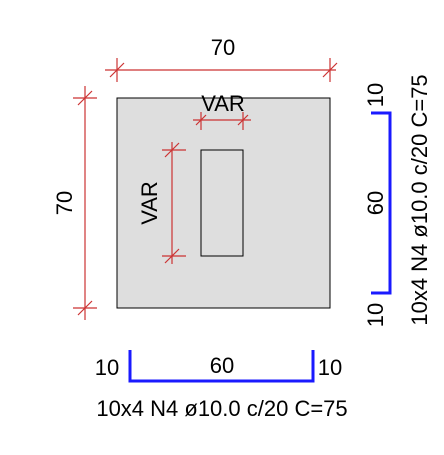  I want to click on side-rebar-spec: 10x4 N4 ø10.0 c/20 C=75, so click(419, 199).